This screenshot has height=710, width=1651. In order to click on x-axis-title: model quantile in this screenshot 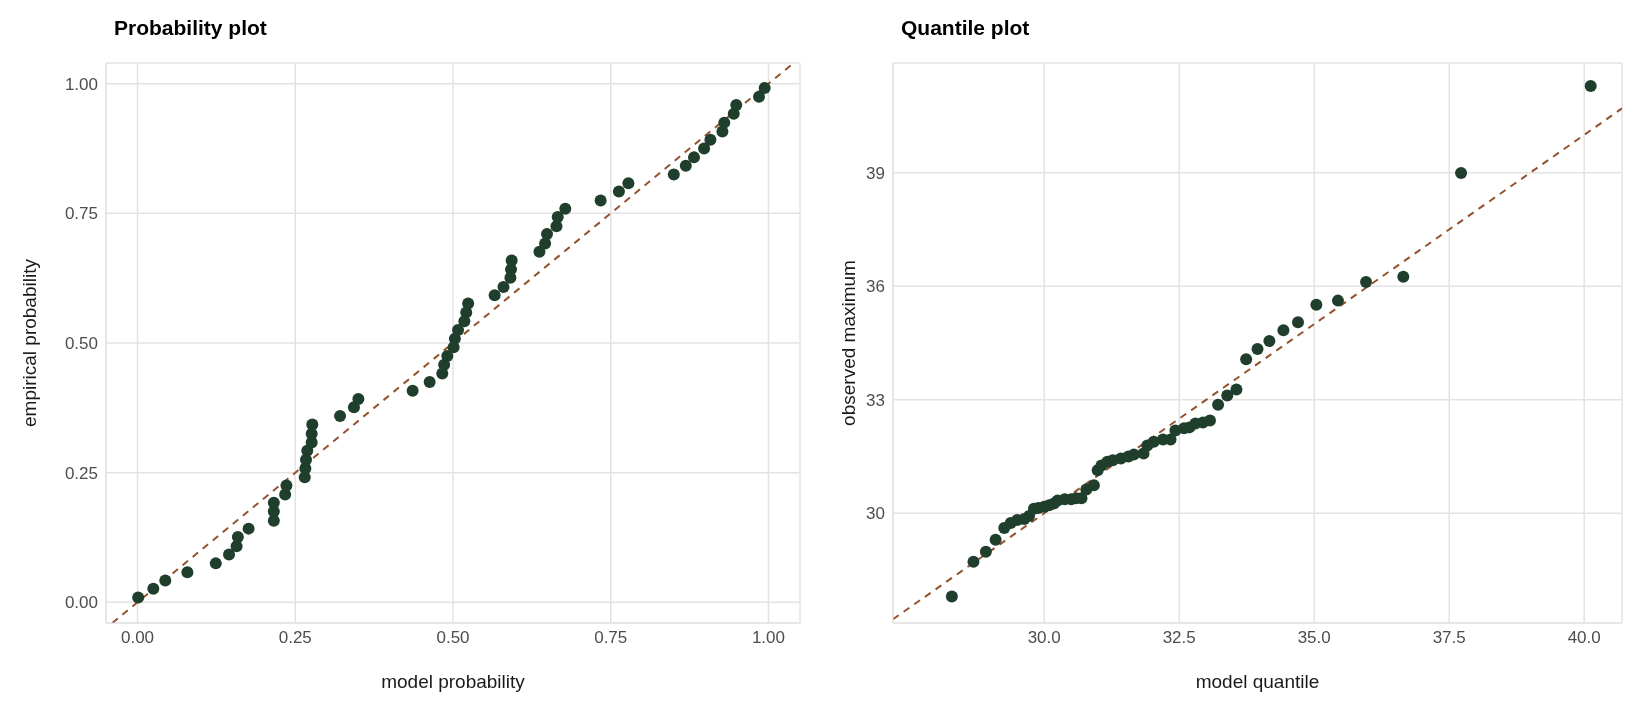, I will do `click(1257, 682)`.